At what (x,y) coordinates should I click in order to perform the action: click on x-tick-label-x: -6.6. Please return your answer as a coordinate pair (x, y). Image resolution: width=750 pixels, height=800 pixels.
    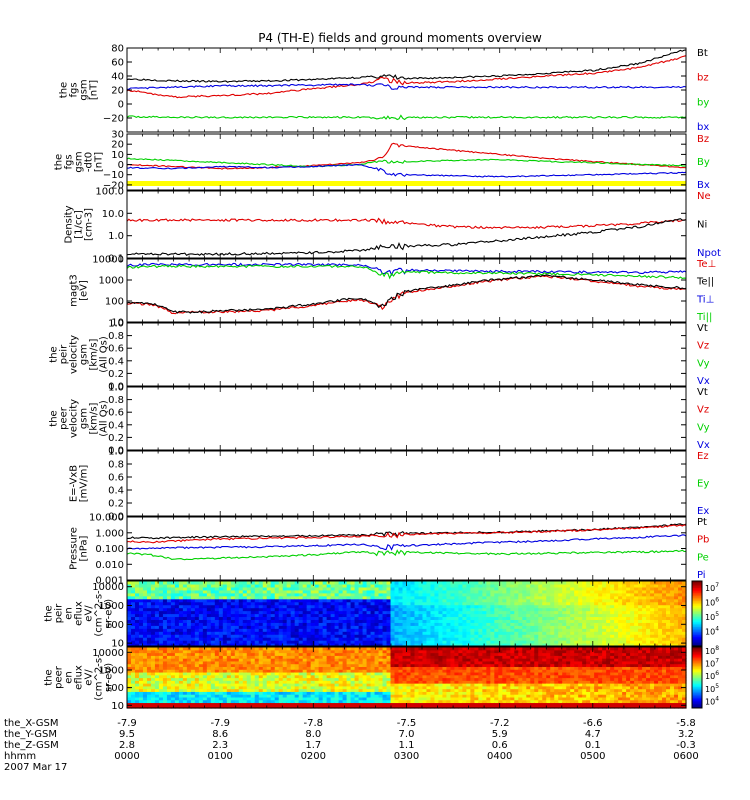
    Looking at the image, I should click on (593, 723).